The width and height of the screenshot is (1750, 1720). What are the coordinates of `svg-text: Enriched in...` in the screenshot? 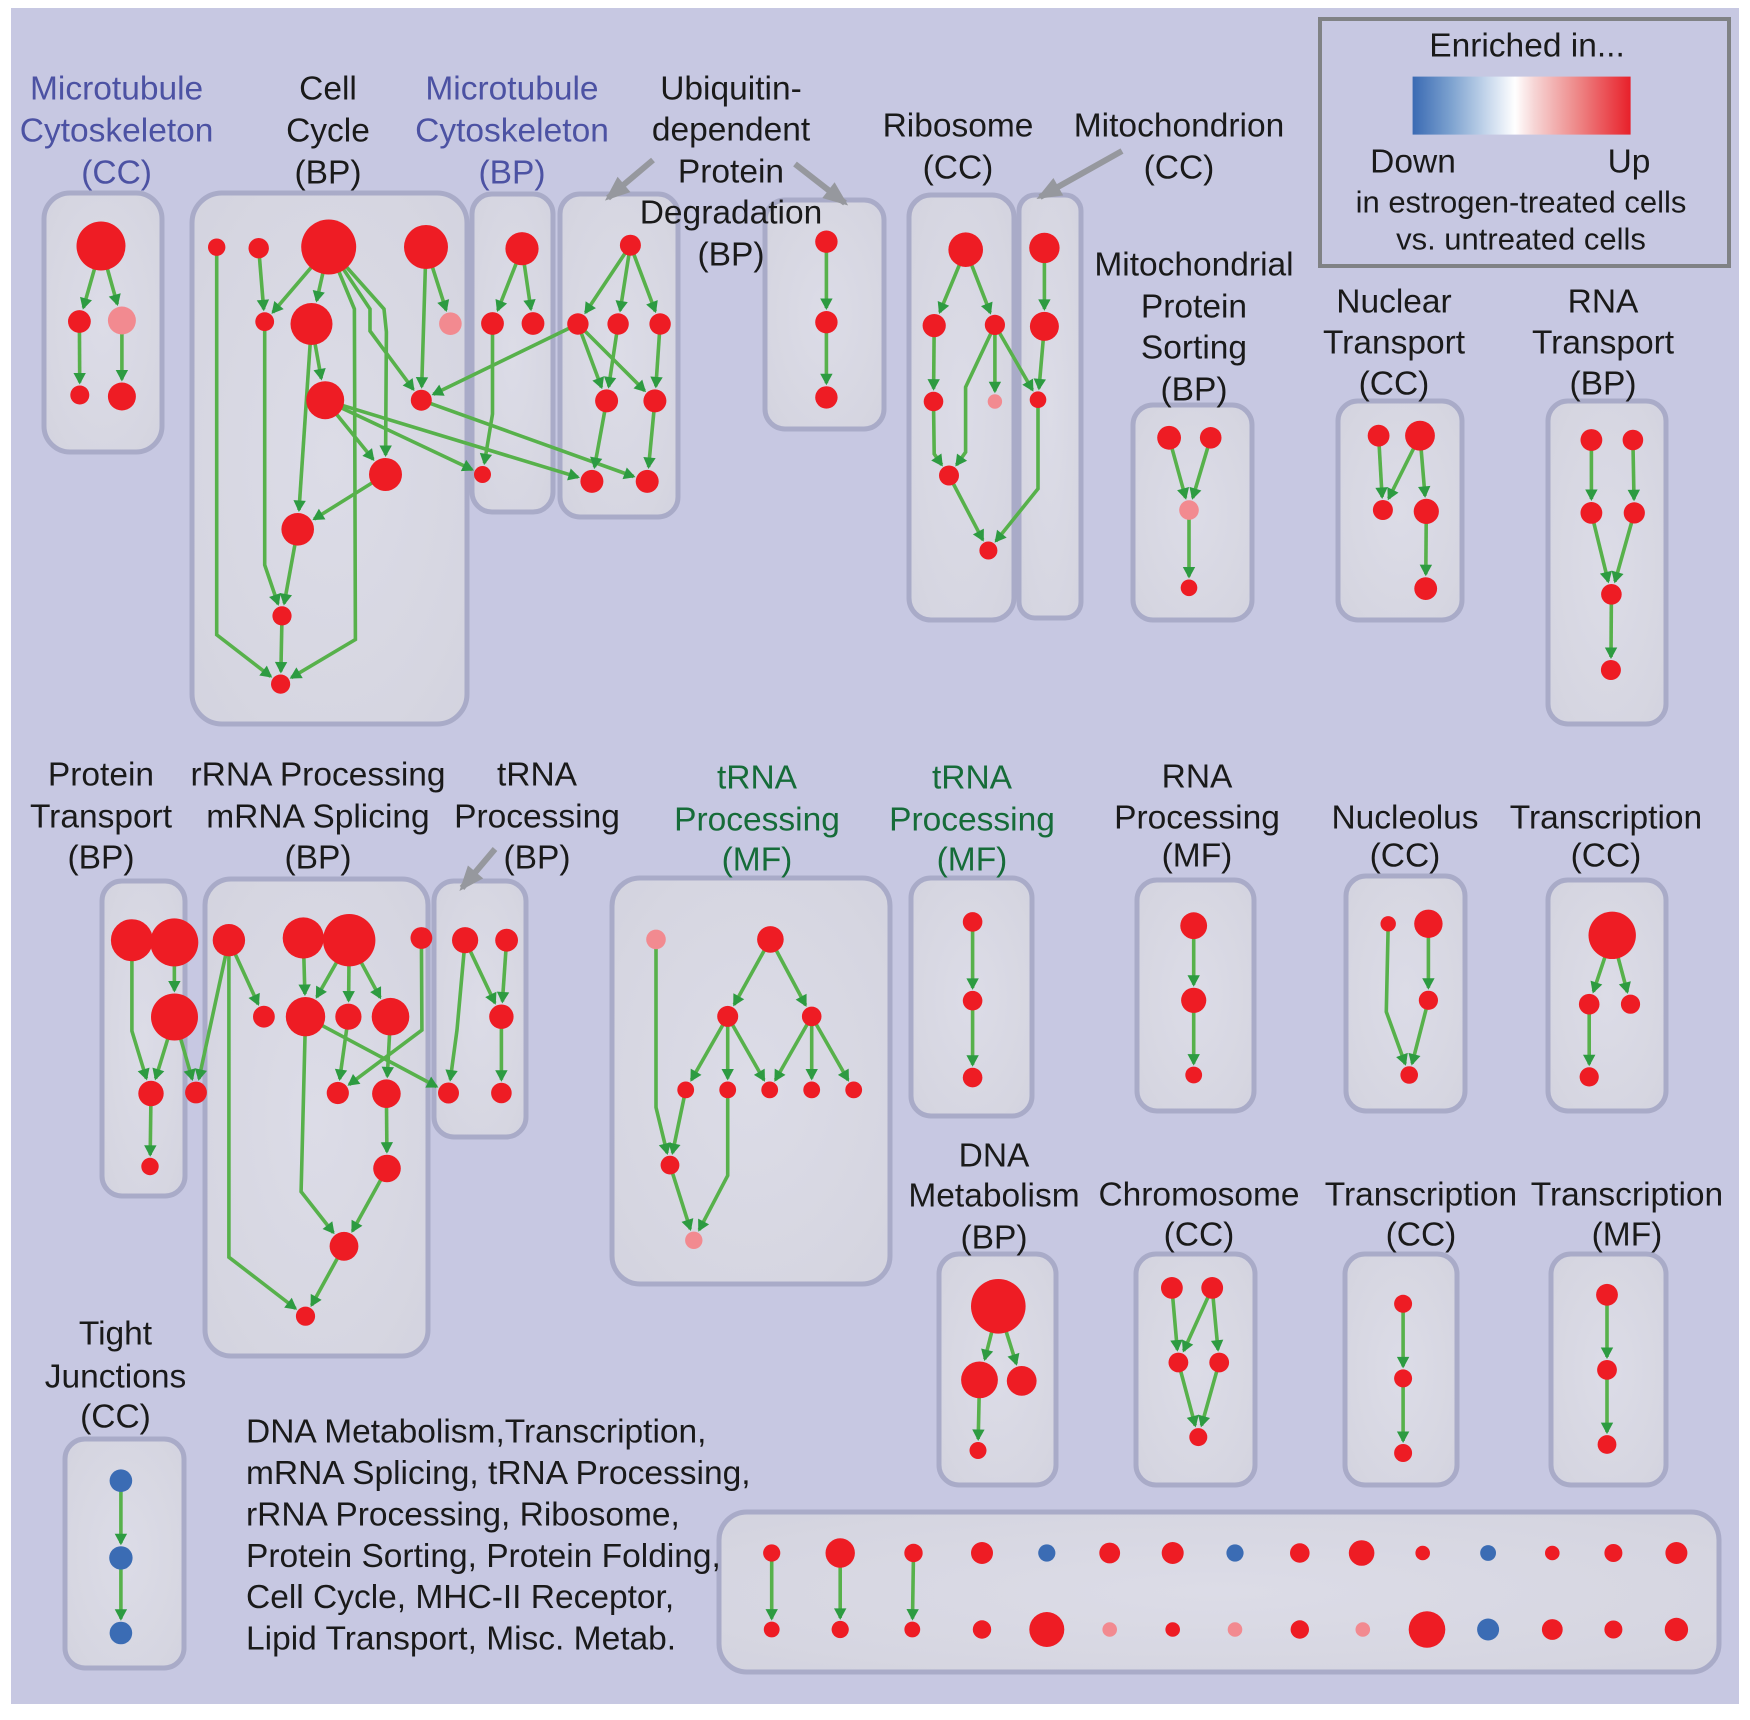 It's located at (1527, 46).